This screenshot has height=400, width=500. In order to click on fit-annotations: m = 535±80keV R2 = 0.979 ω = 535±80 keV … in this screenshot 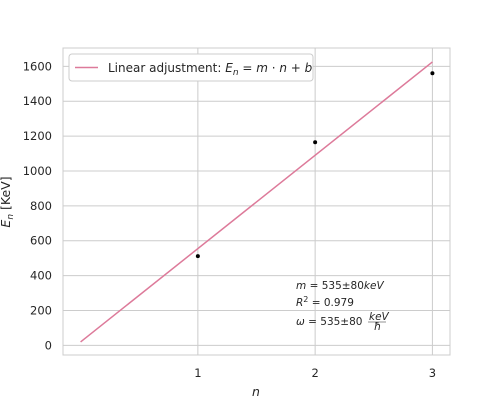, I will do `click(343, 306)`.